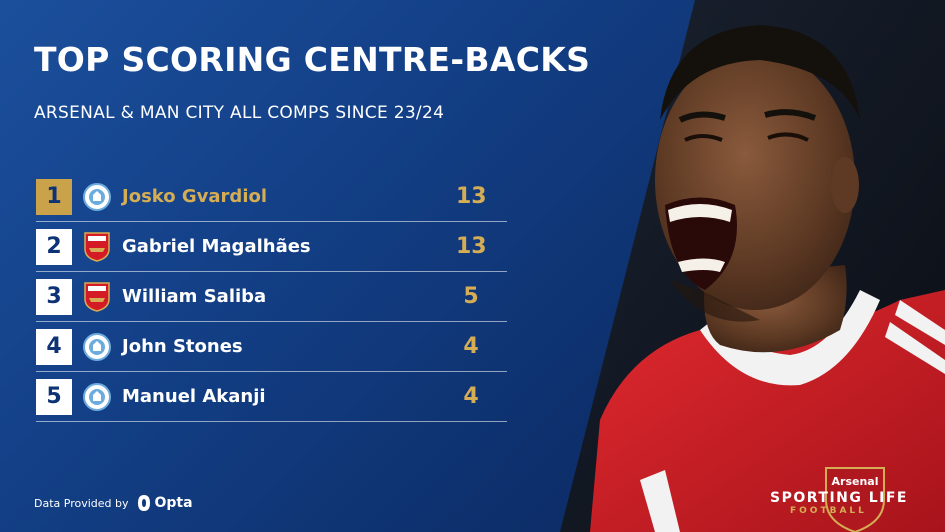 This screenshot has height=532, width=945. I want to click on player-name: Gabriel Magalhães, so click(216, 246).